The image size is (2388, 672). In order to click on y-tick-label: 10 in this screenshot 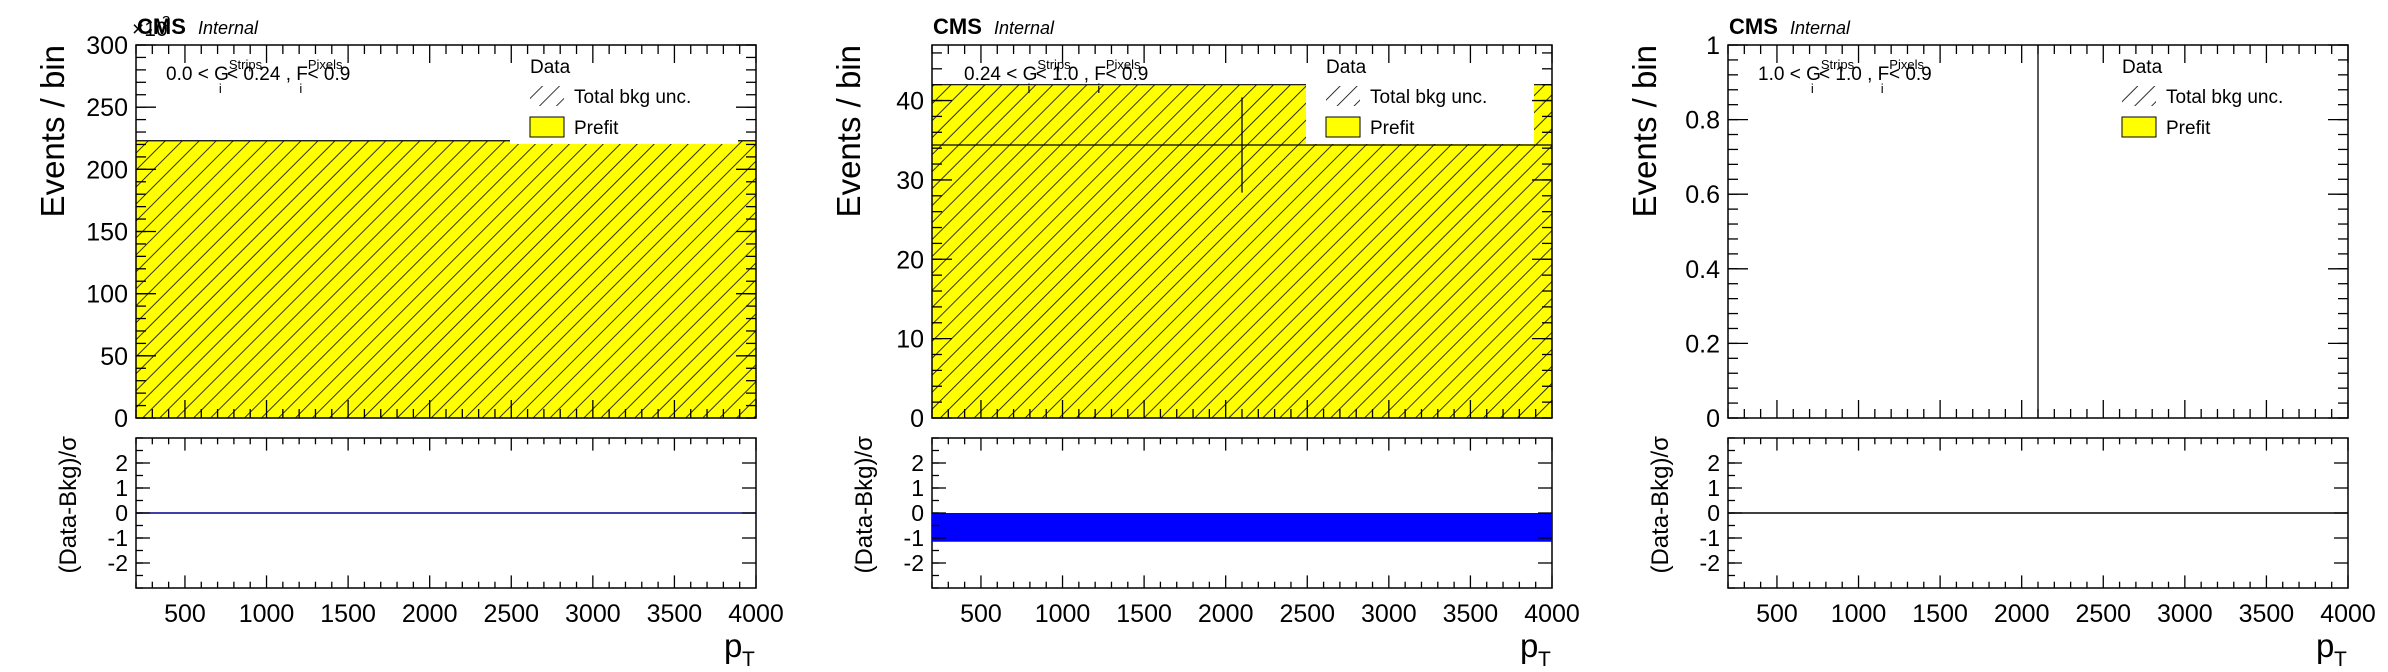, I will do `click(910, 340)`.